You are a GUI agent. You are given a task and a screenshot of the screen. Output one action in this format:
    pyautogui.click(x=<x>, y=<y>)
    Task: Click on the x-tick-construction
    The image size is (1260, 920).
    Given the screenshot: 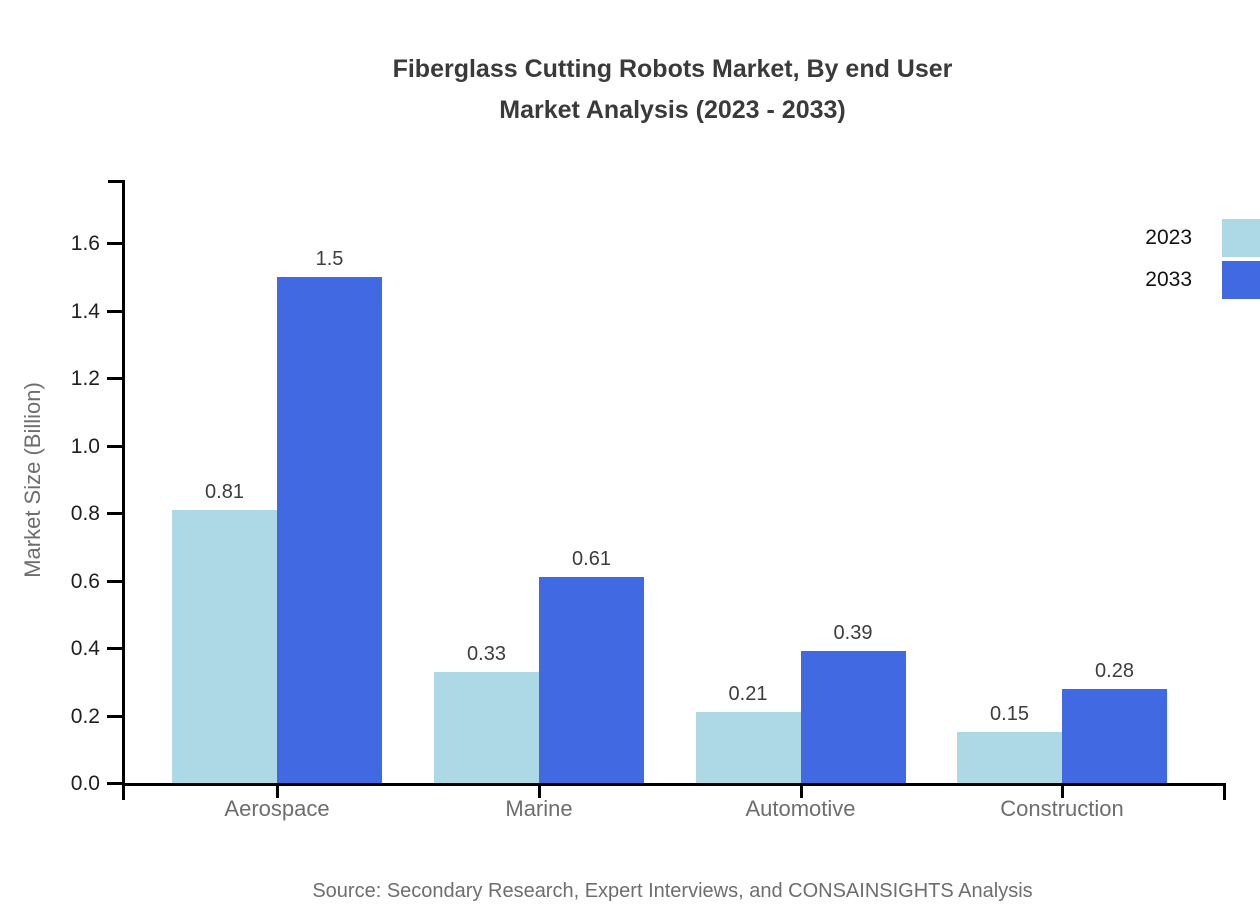 What is the action you would take?
    pyautogui.click(x=1062, y=792)
    